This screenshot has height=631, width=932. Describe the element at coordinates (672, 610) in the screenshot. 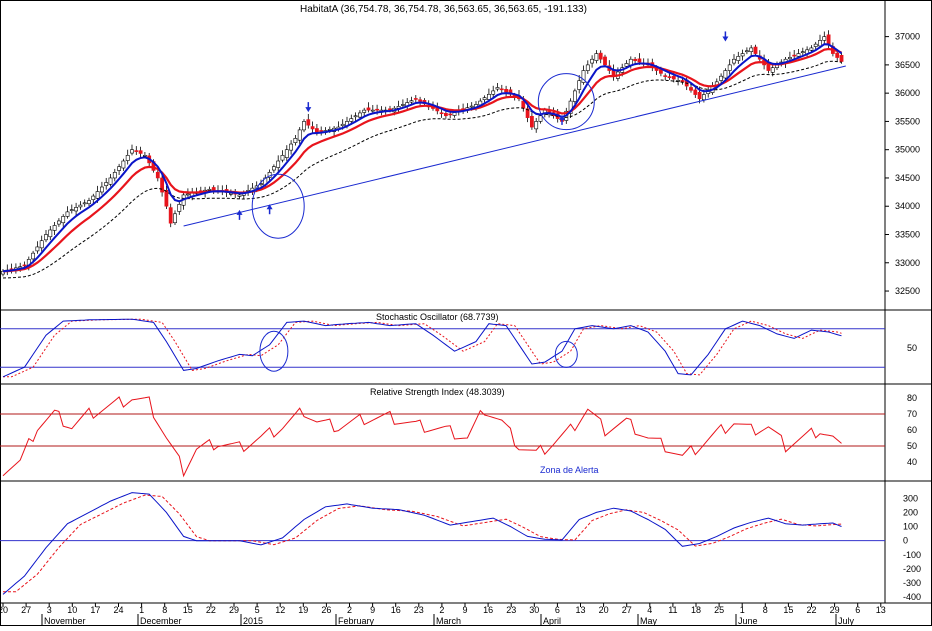

I see `date-tick-label: 11` at that location.